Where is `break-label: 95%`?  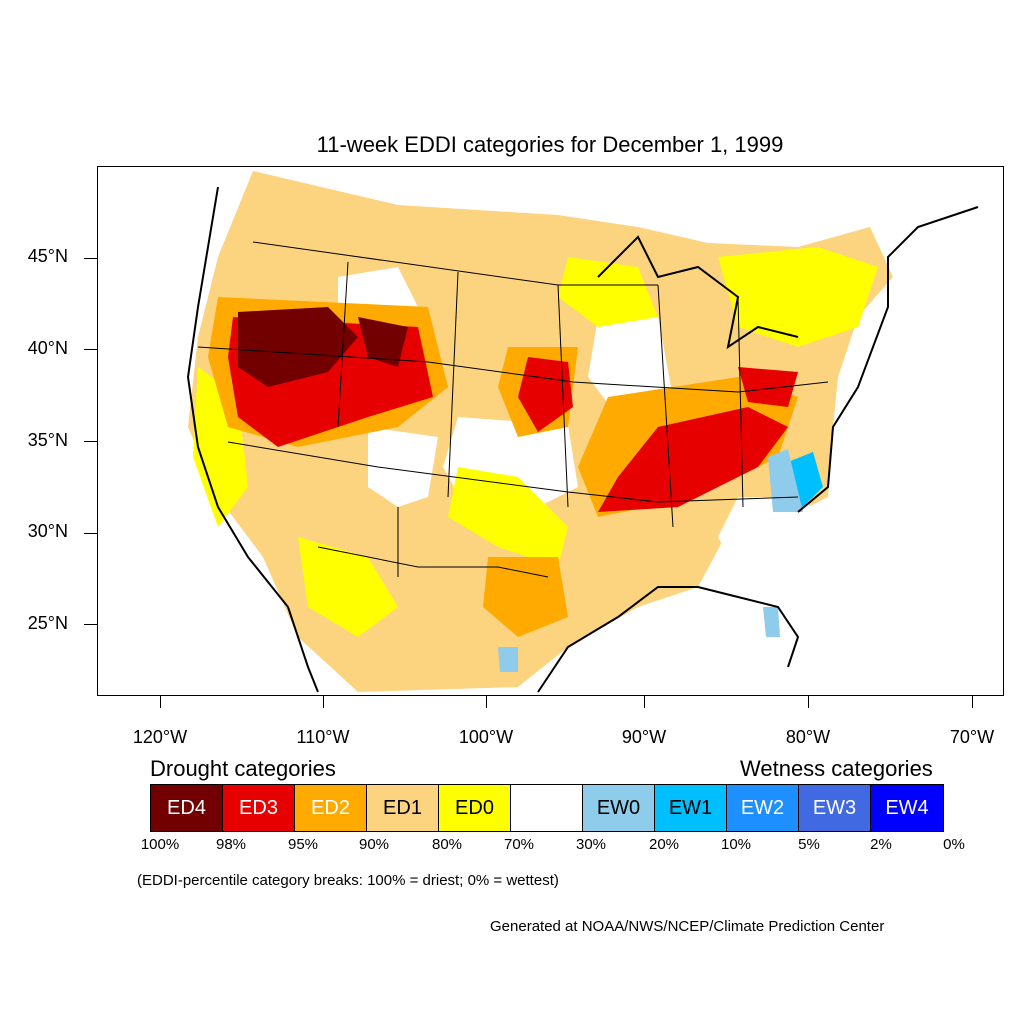 break-label: 95% is located at coordinates (303, 844).